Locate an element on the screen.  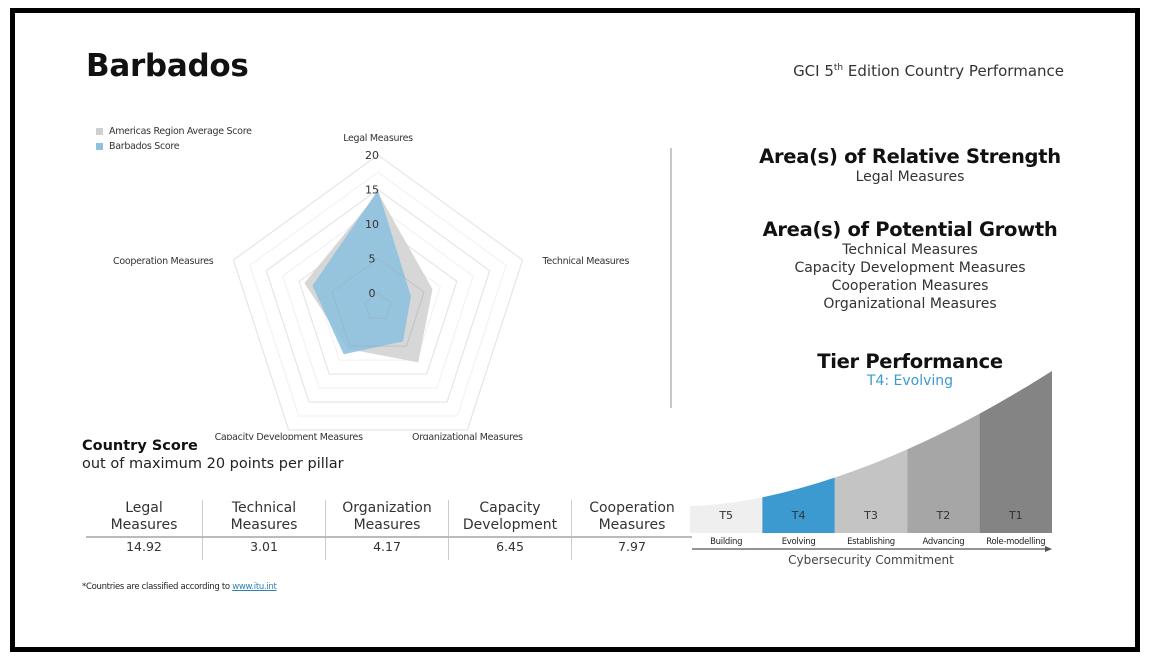
axis-label: Capacity Development Measures is located at coordinates (289, 436).